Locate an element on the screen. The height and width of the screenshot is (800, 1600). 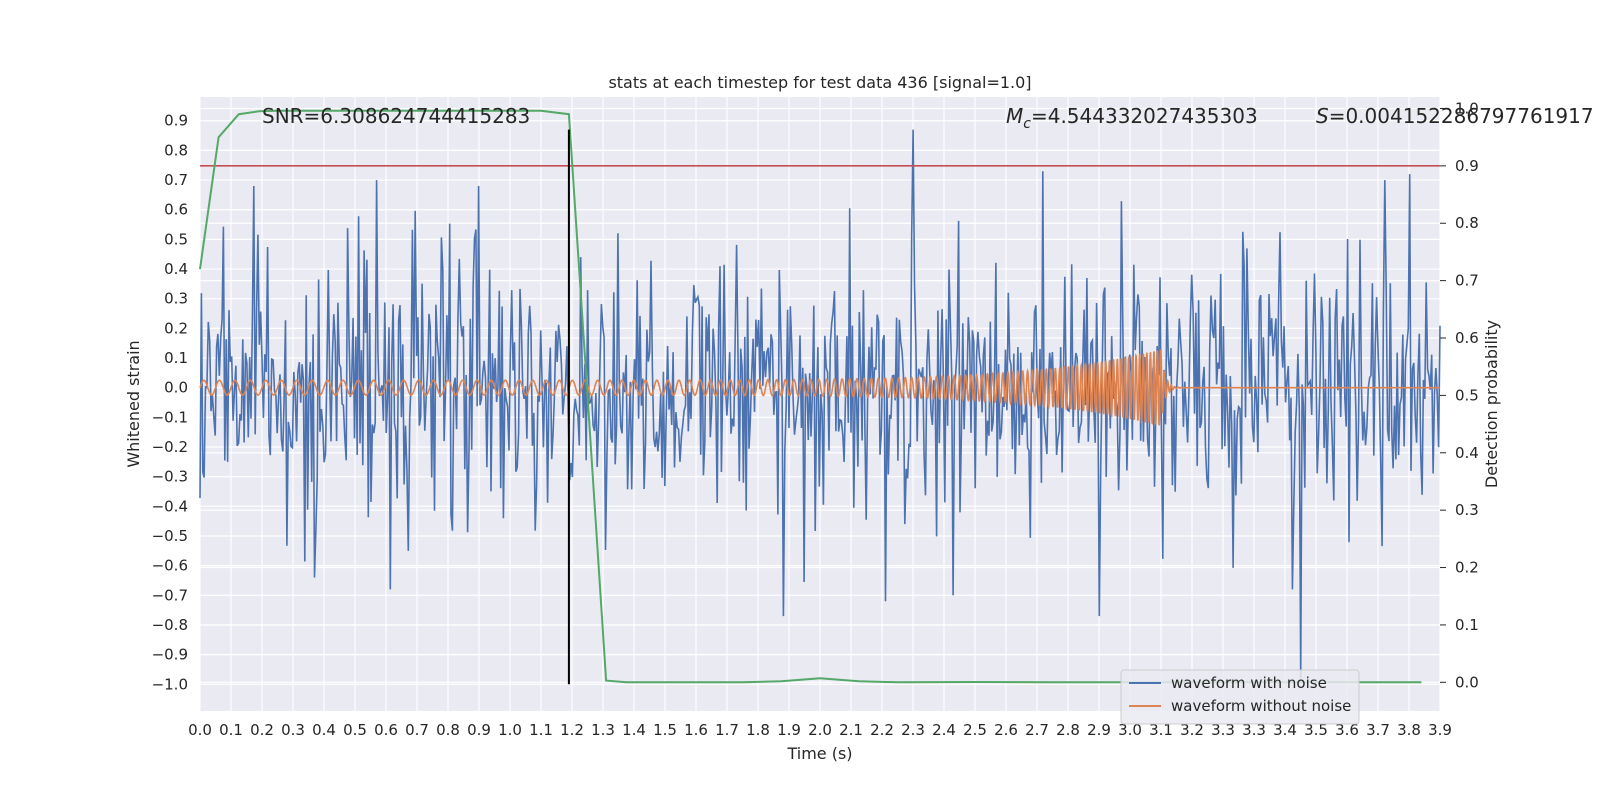
y-left-tick-label: 0.9 is located at coordinates (176, 121).